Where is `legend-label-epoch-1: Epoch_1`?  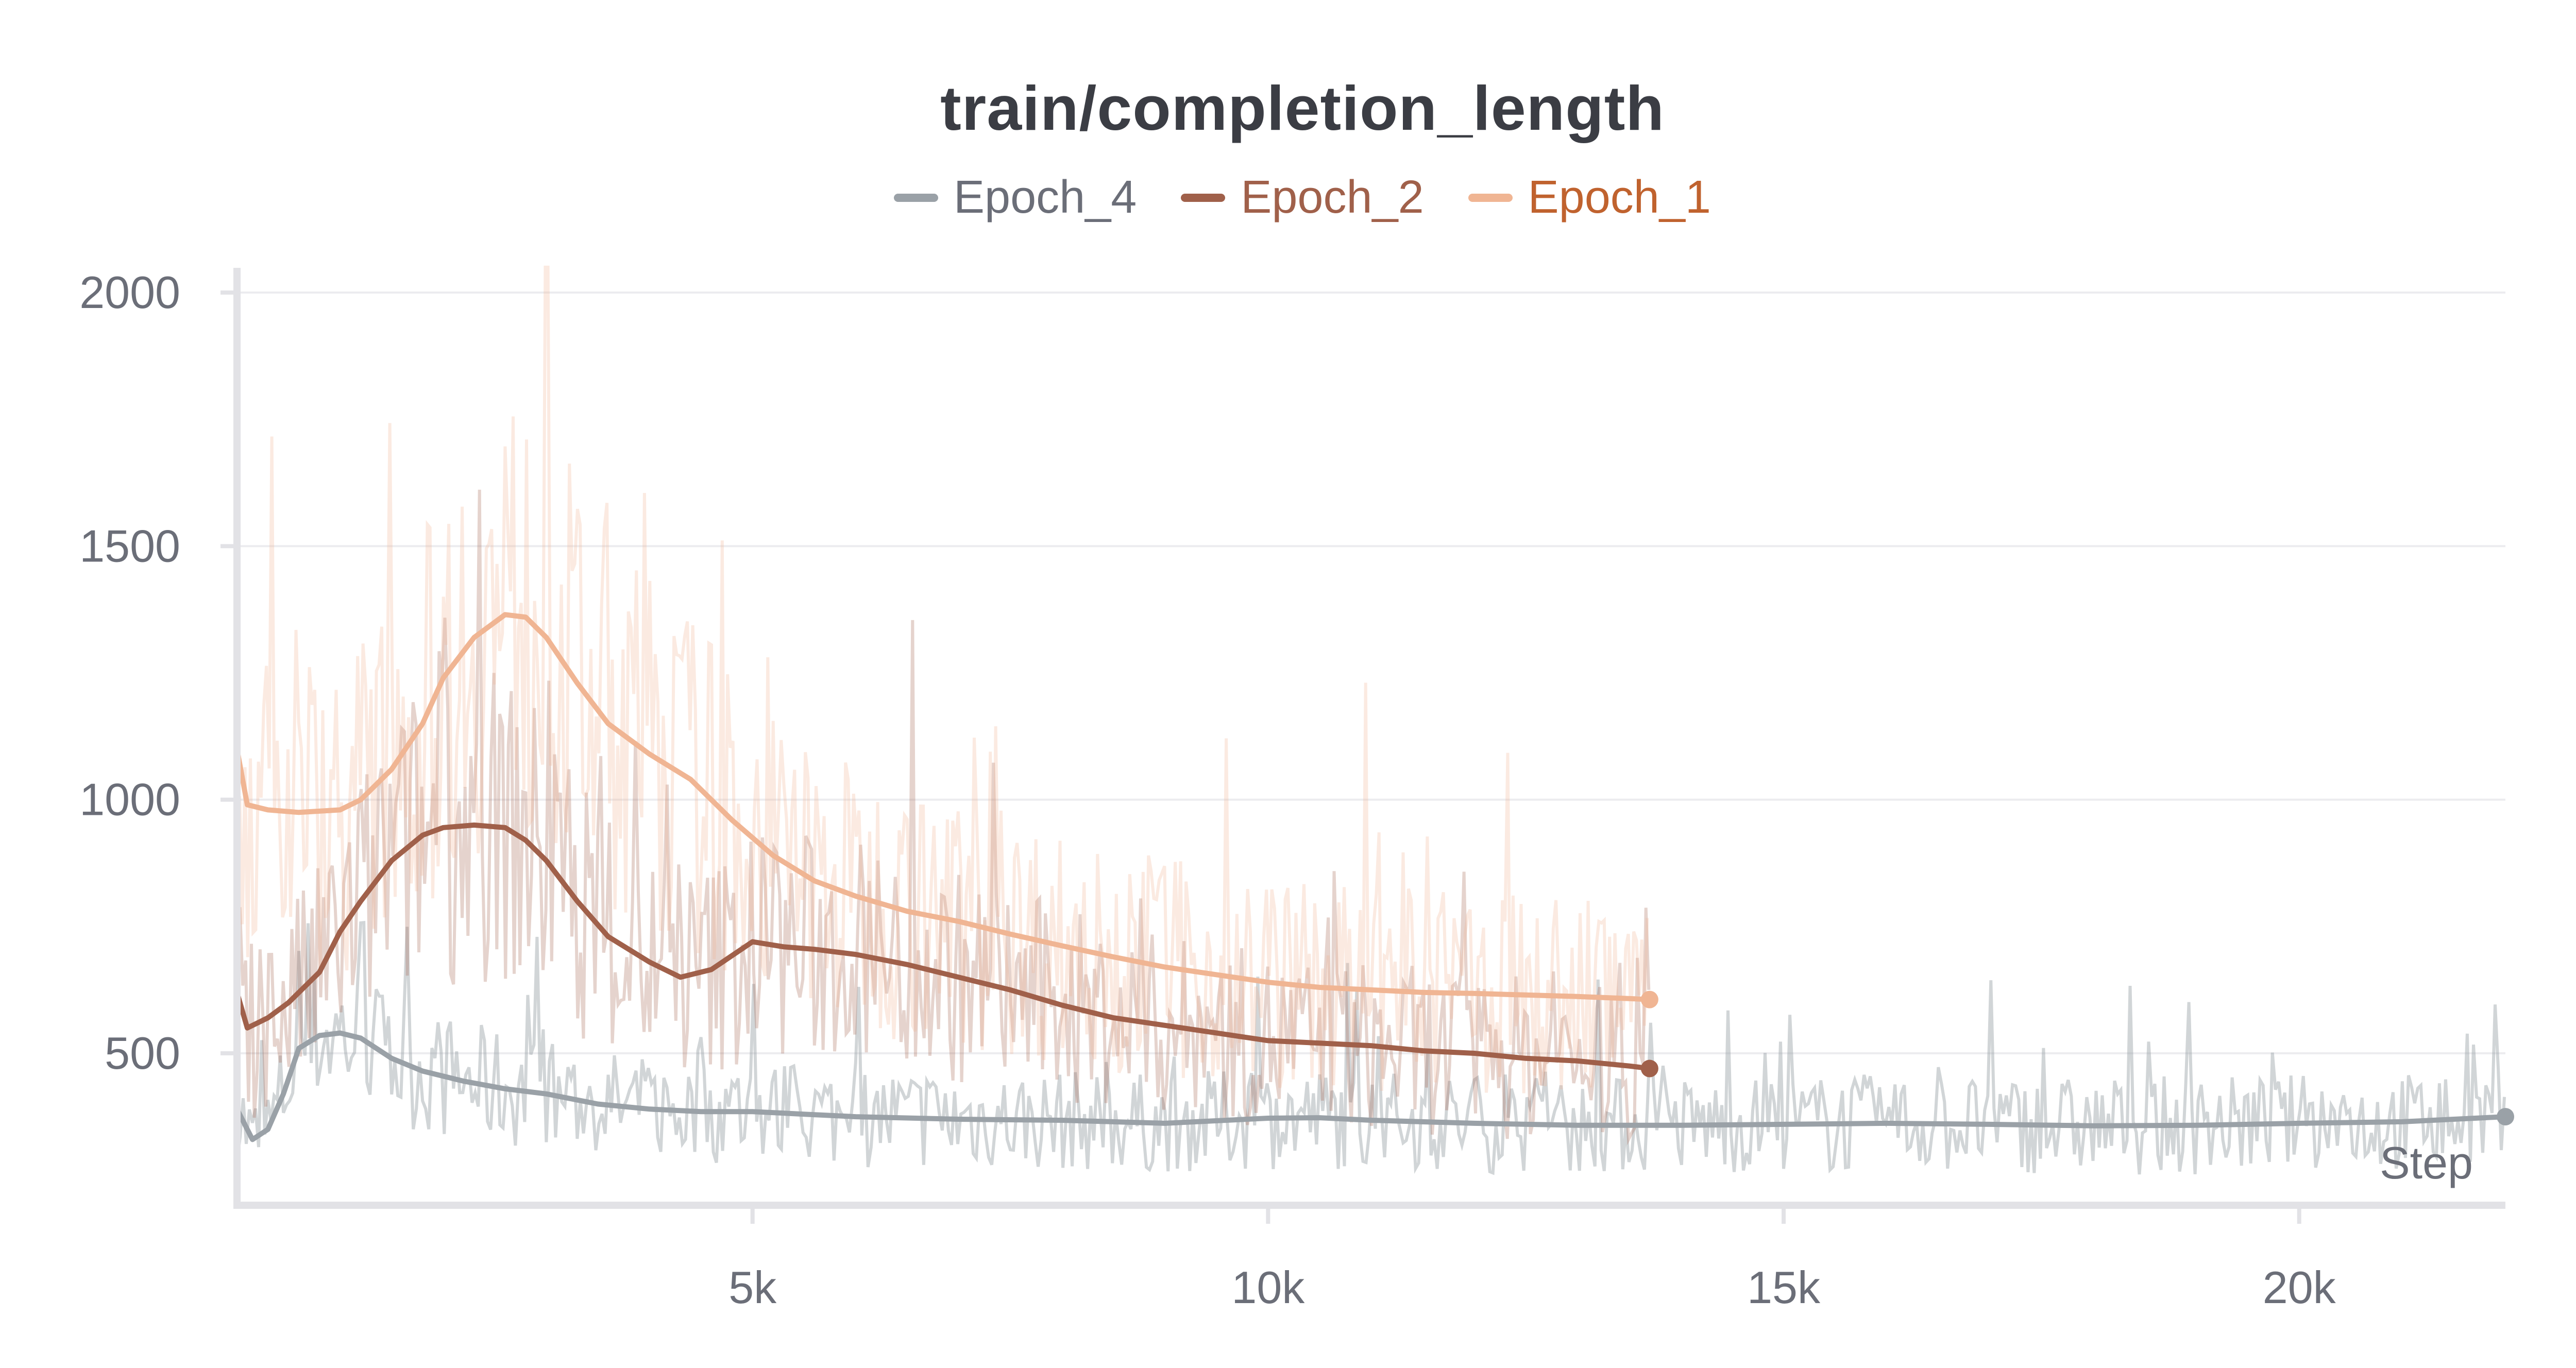
legend-label-epoch-1: Epoch_1 is located at coordinates (1619, 197).